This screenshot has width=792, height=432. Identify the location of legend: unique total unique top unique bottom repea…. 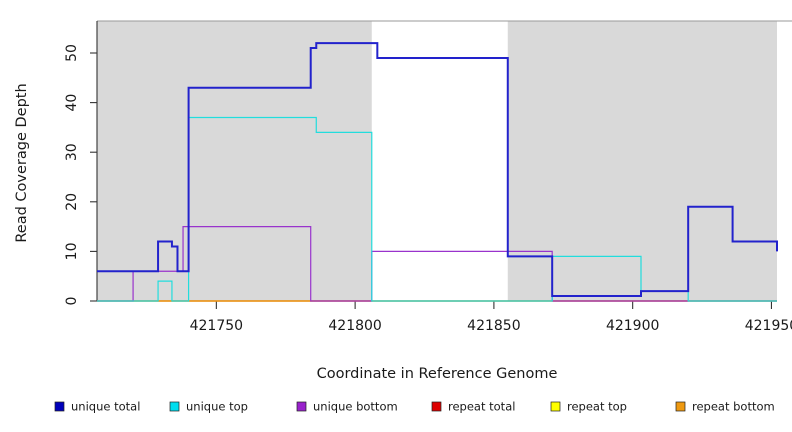
(414, 407).